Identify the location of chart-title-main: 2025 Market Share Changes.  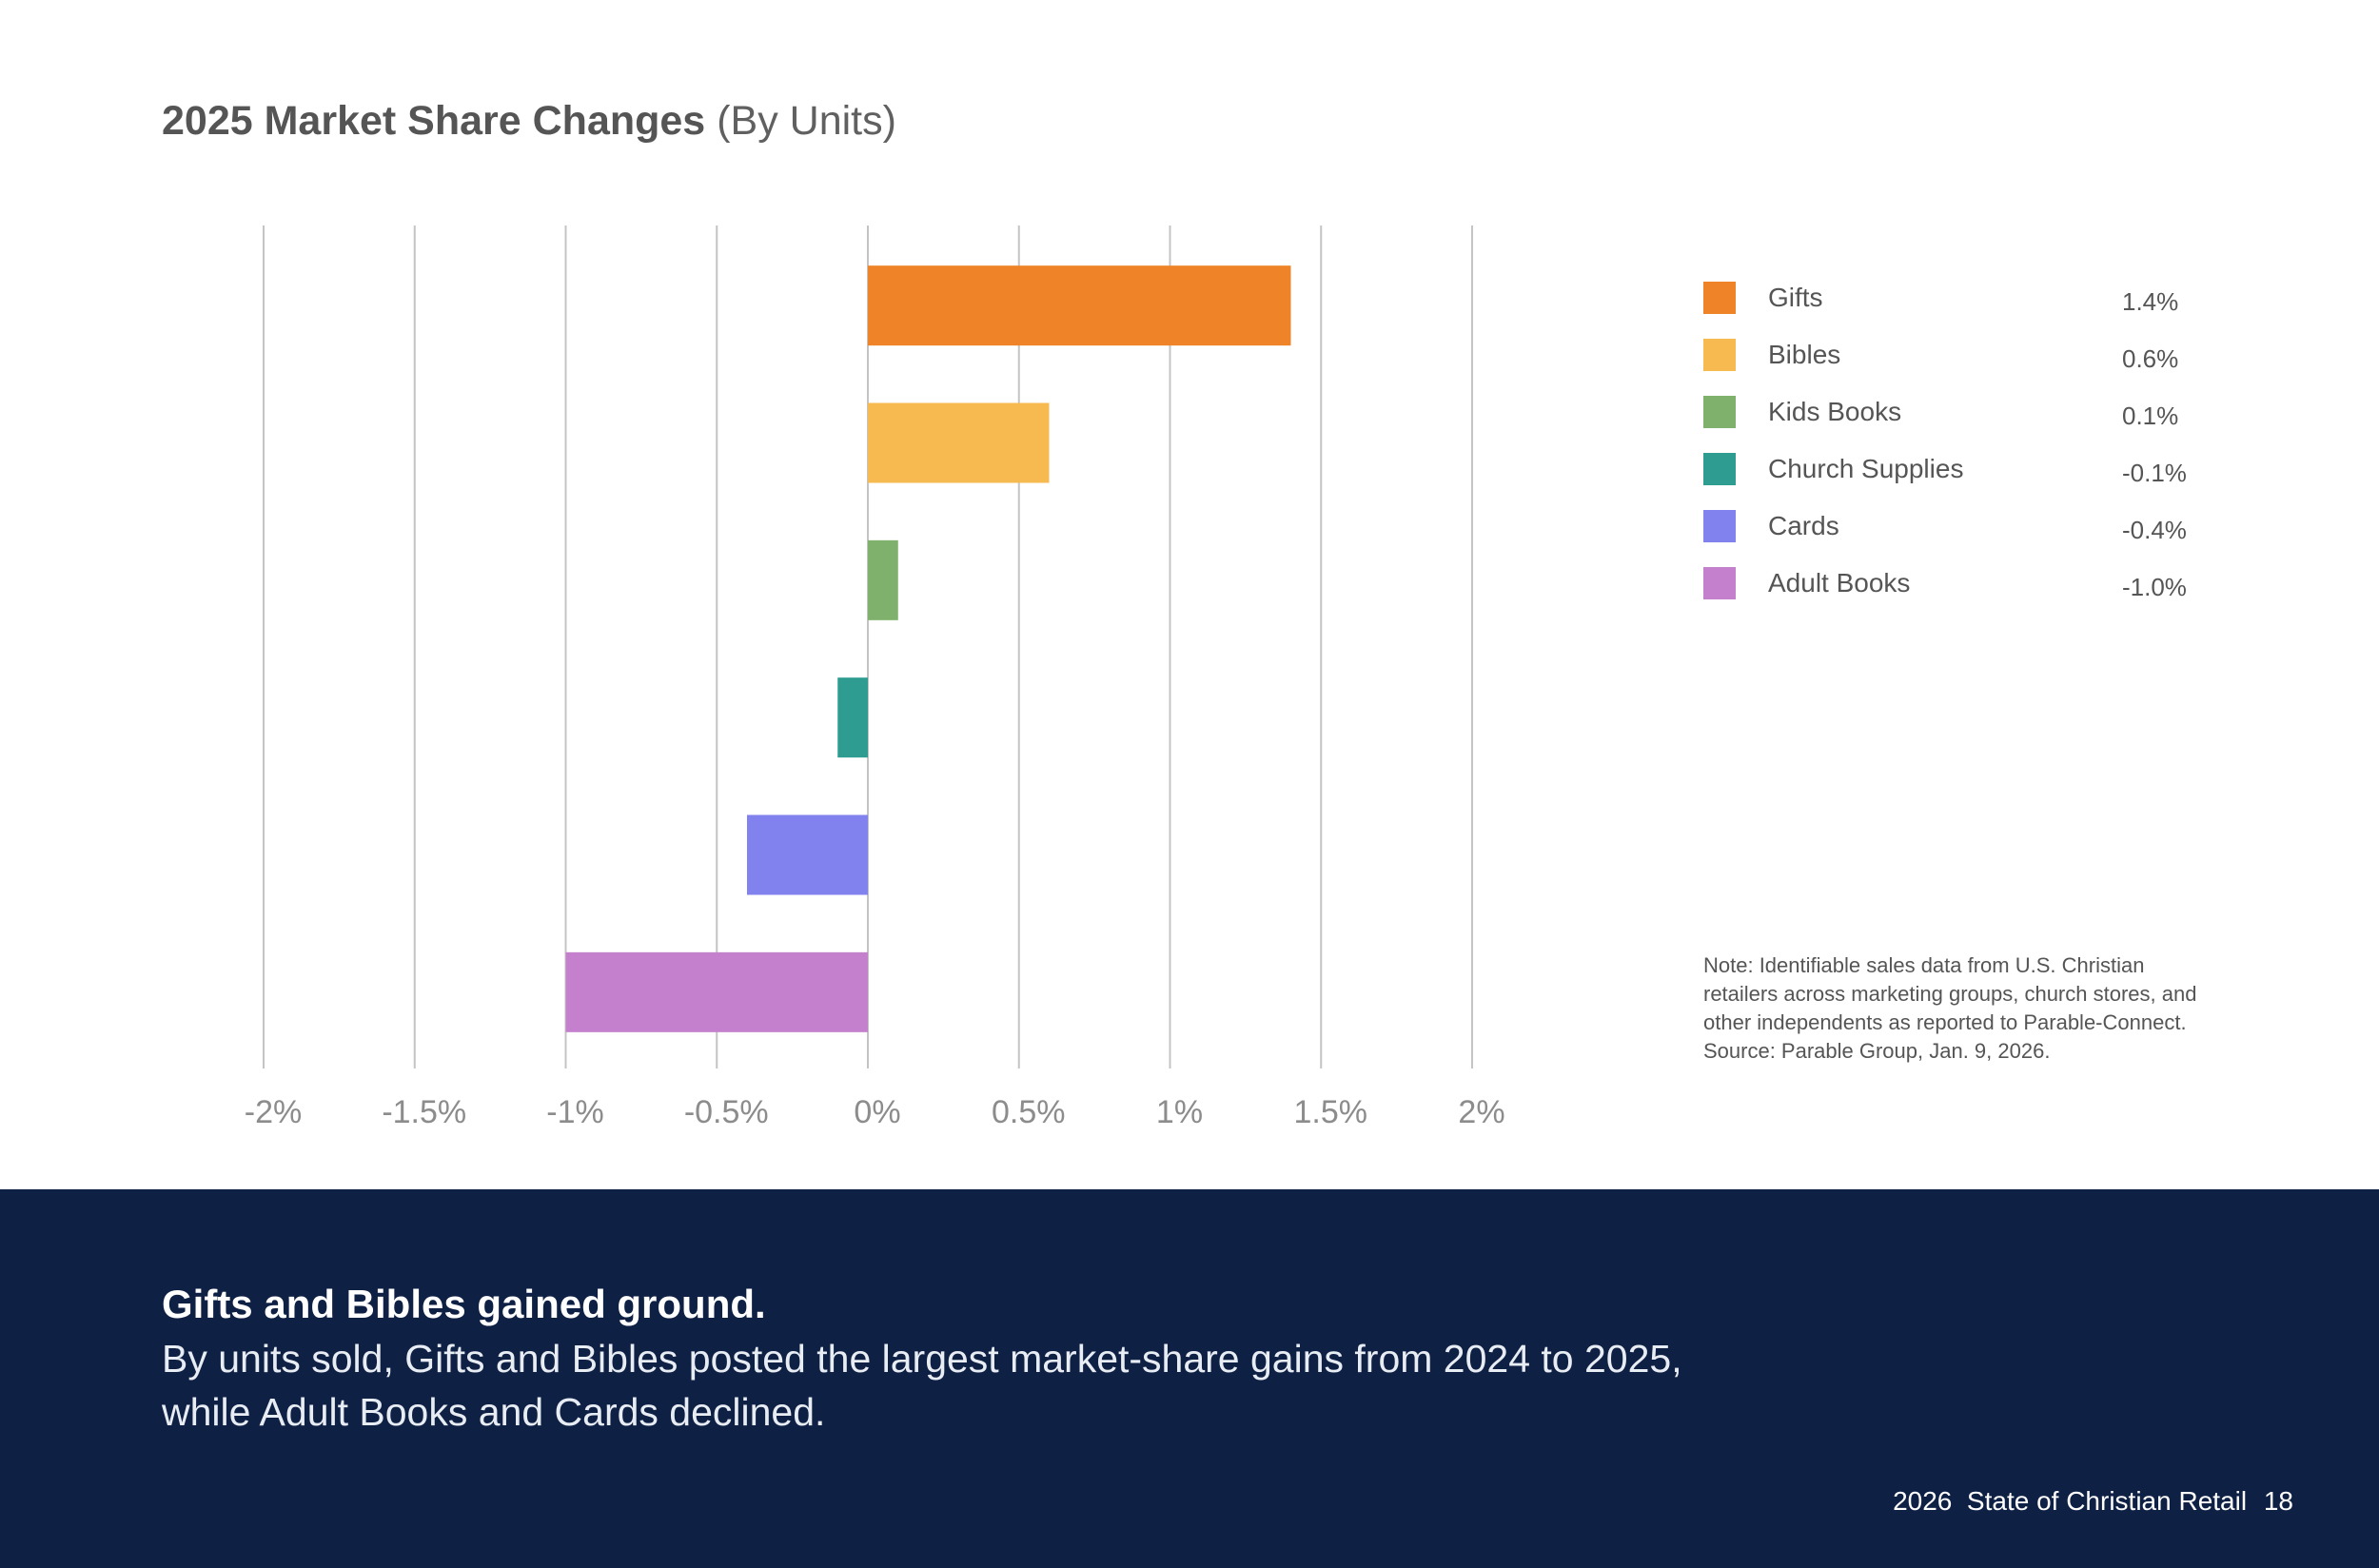
(434, 121).